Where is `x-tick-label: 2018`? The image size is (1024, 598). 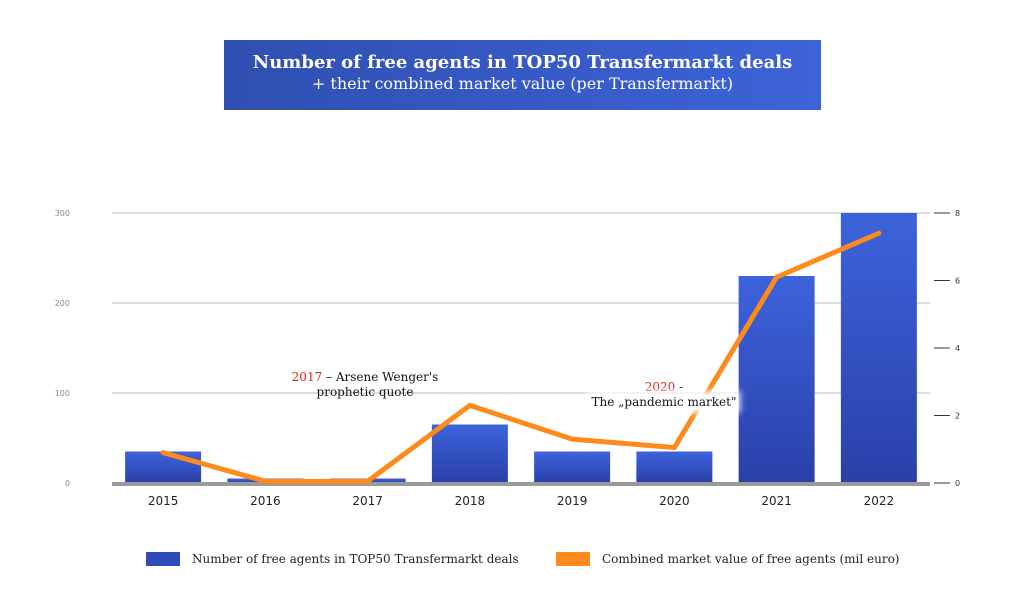
x-tick-label: 2018 is located at coordinates (470, 501).